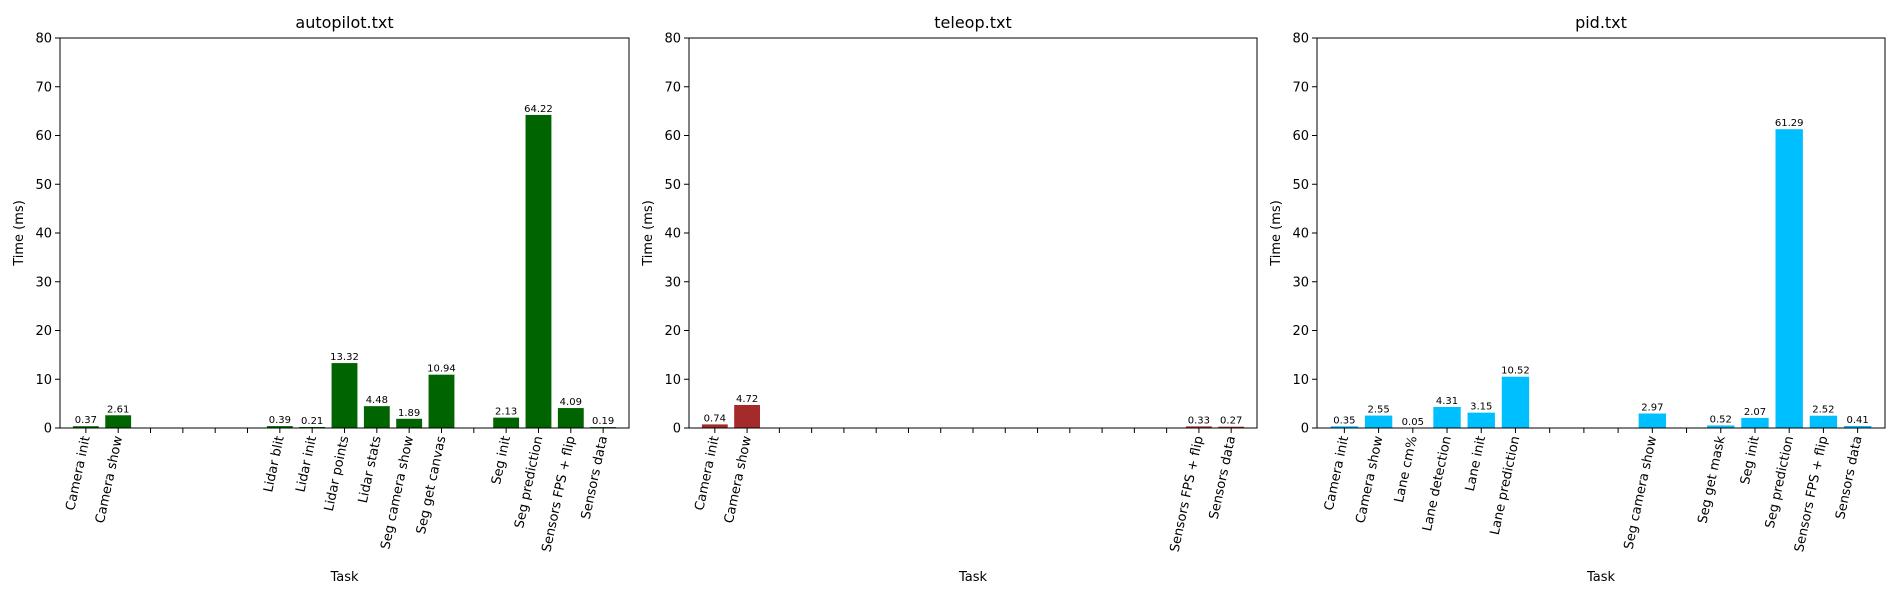 This screenshot has width=1900, height=600. I want to click on data-label: 0.27, so click(1231, 421).